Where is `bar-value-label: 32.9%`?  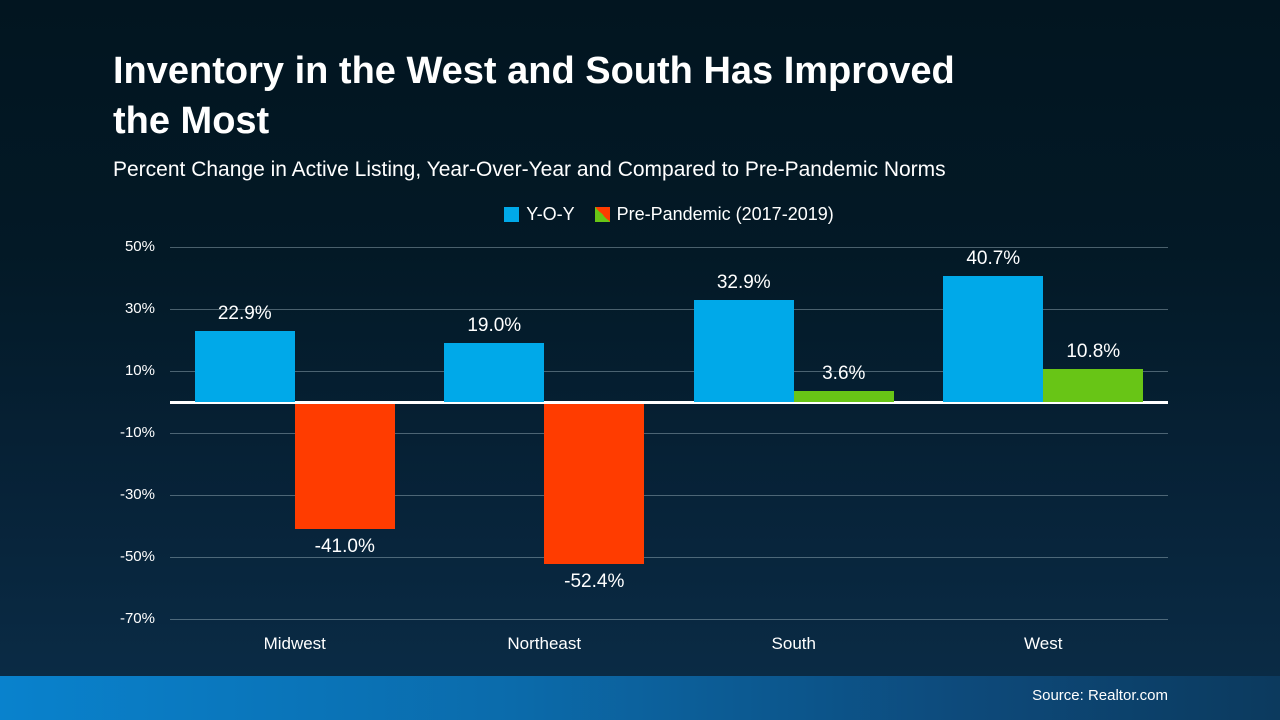
bar-value-label: 32.9% is located at coordinates (743, 282).